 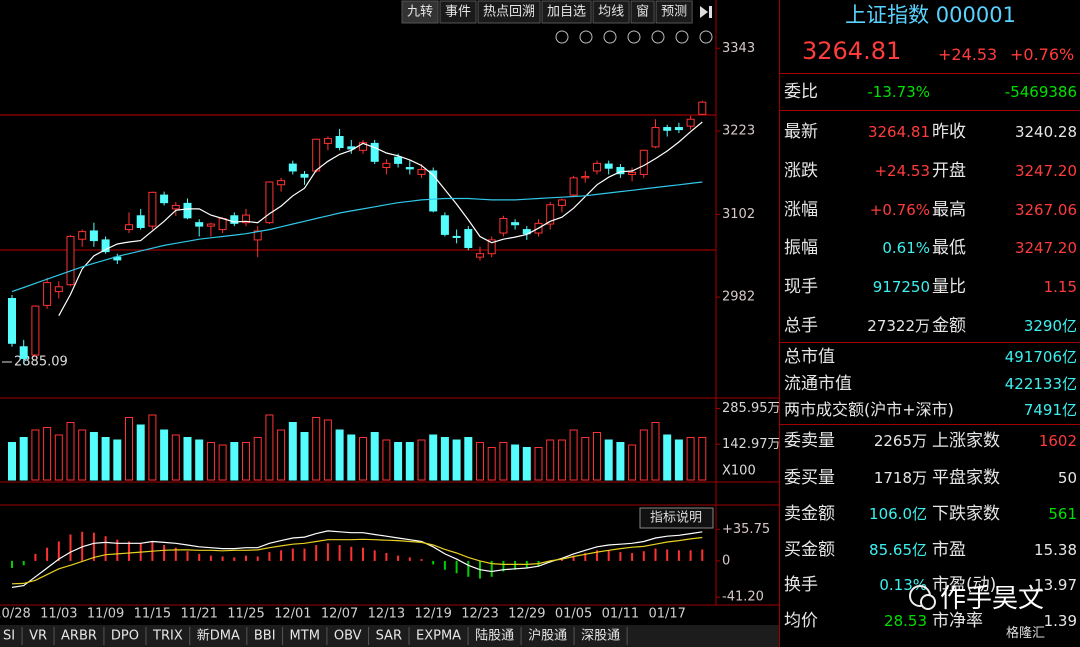 What do you see at coordinates (245, 614) in the screenshot?
I see `x-tick-label: 11/25` at bounding box center [245, 614].